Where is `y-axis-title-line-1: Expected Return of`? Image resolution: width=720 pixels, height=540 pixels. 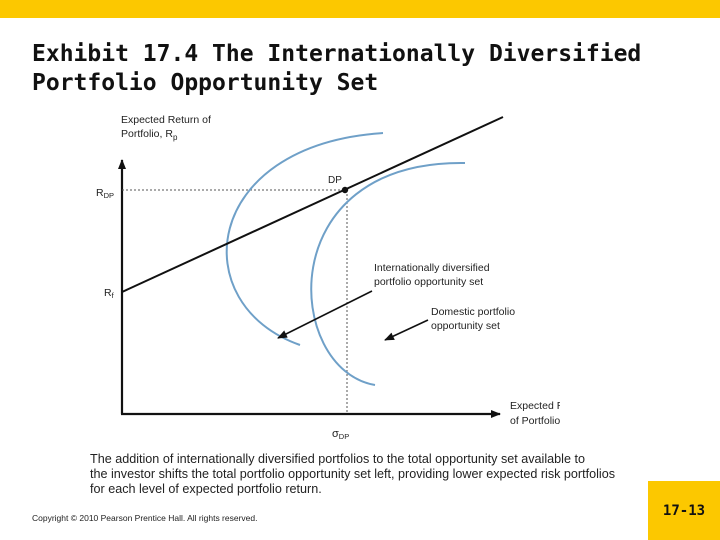 y-axis-title-line-1: Expected Return of is located at coordinates (166, 120).